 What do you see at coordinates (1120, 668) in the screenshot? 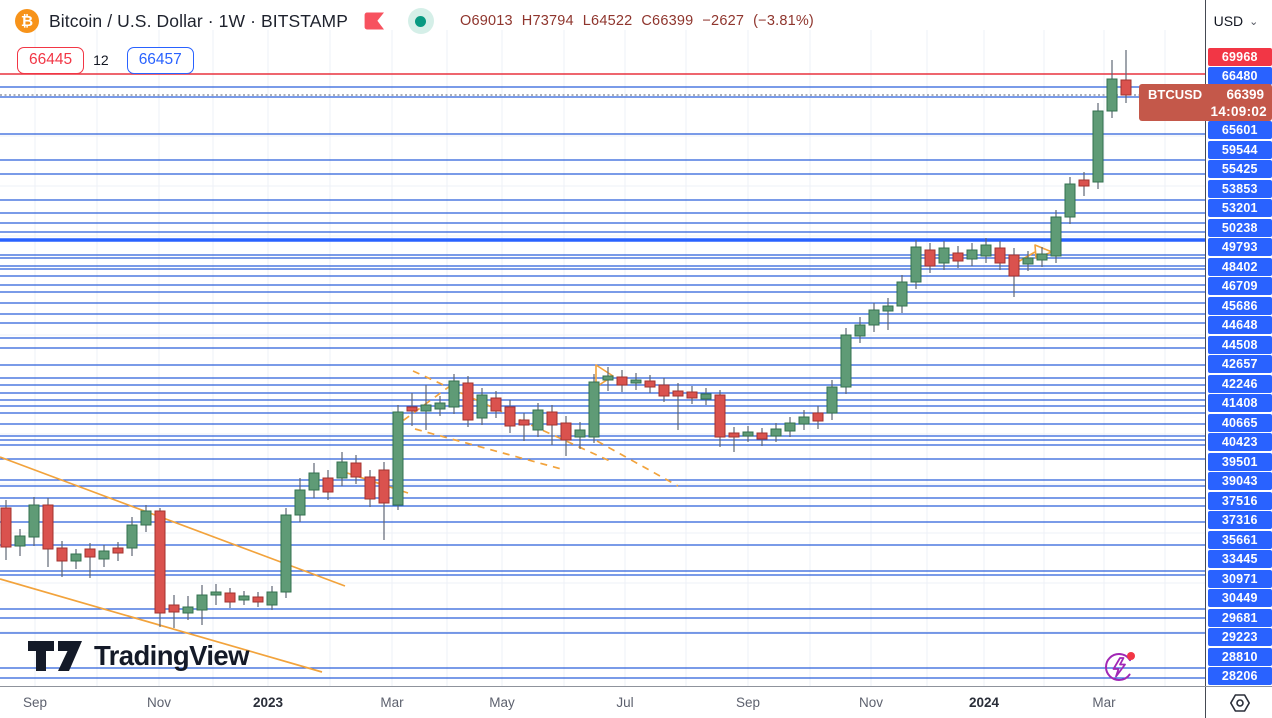
I see `lightning-badge` at bounding box center [1120, 668].